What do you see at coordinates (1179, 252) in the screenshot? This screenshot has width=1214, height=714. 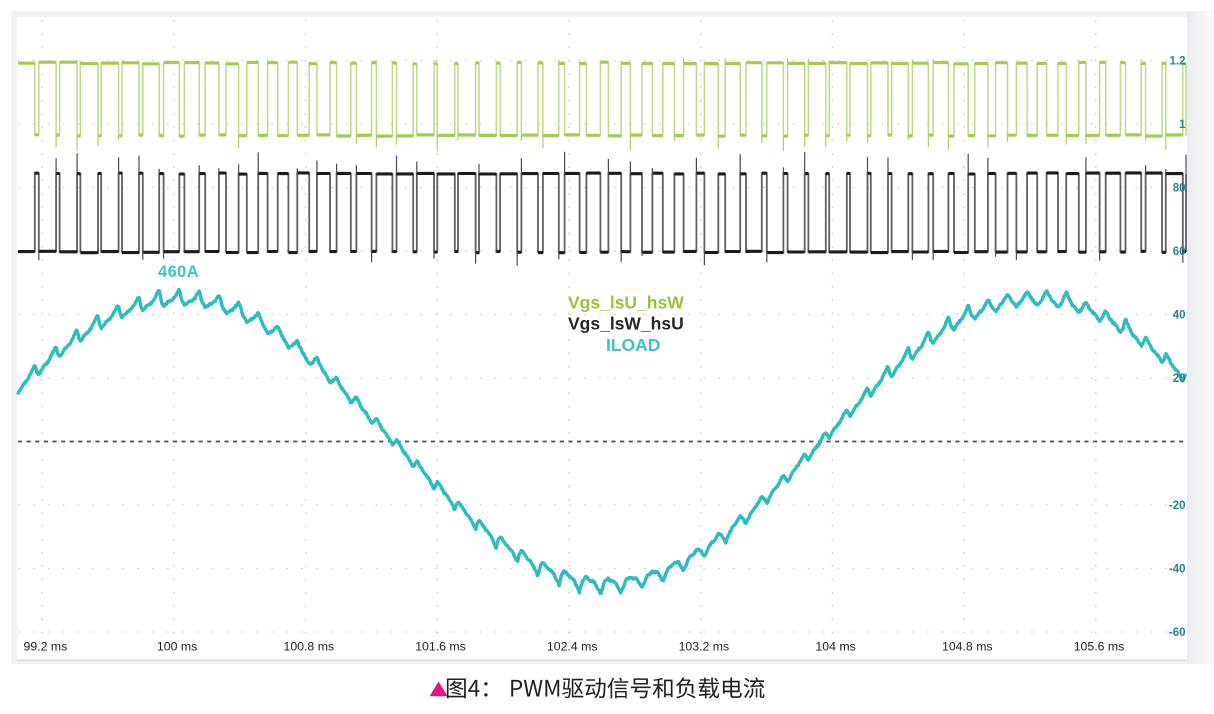 I see `svg-text: 60` at bounding box center [1179, 252].